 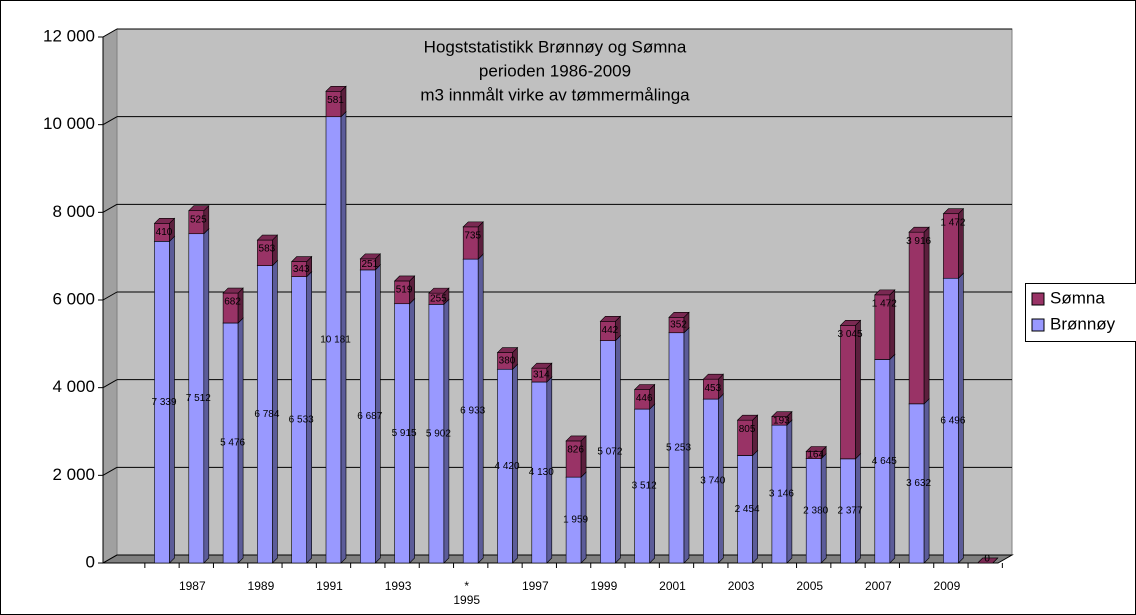 I want to click on value-label: 6 933, so click(x=472, y=411).